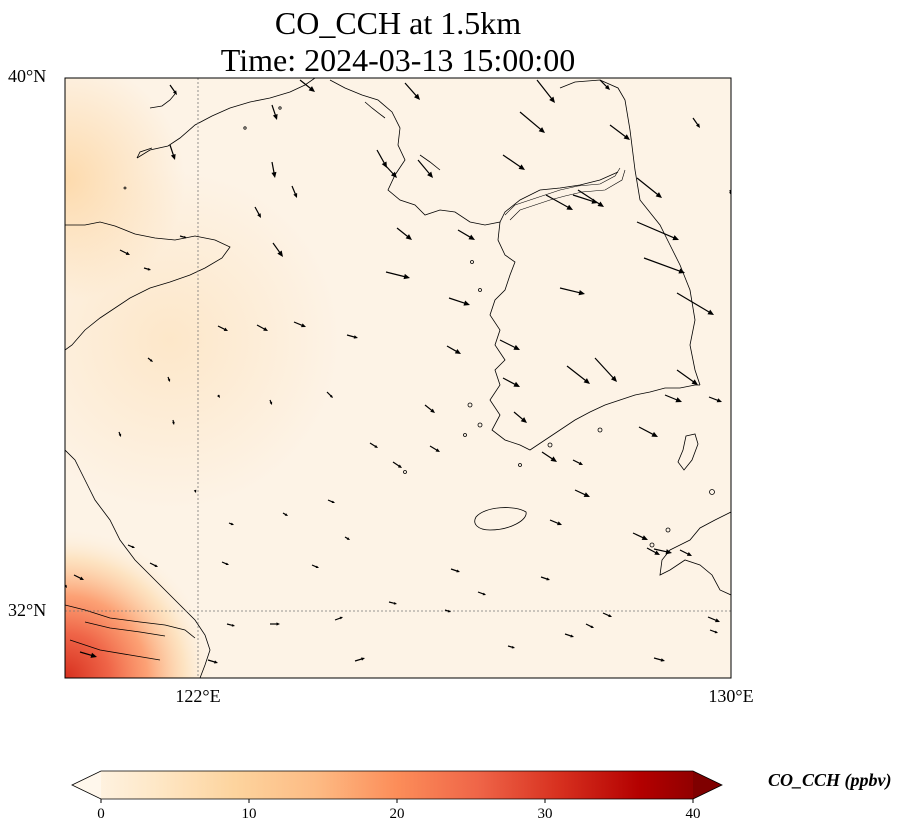 The height and width of the screenshot is (836, 921). What do you see at coordinates (693, 814) in the screenshot?
I see `colorbar-tick-label: 40` at bounding box center [693, 814].